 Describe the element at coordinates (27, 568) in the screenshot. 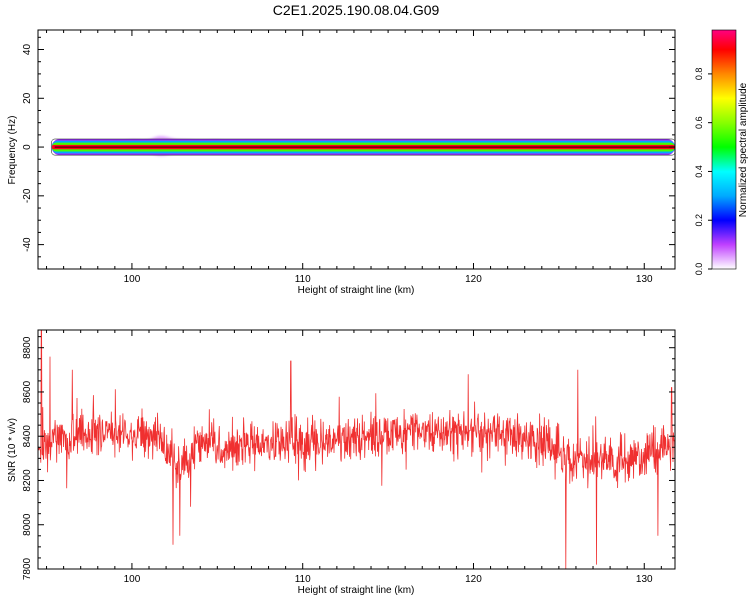

I see `y-tick-label: 7800` at that location.